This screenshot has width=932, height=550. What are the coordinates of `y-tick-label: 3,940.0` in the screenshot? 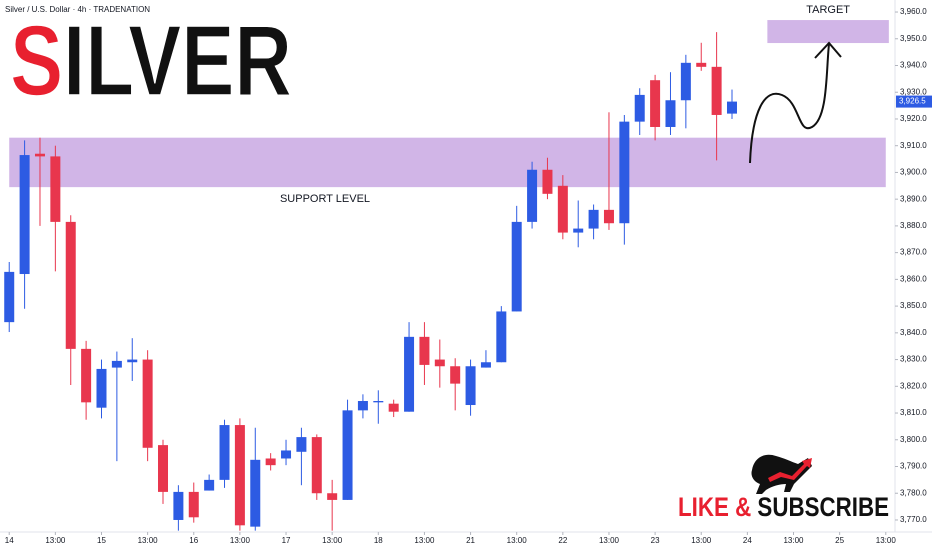 It's located at (913, 65).